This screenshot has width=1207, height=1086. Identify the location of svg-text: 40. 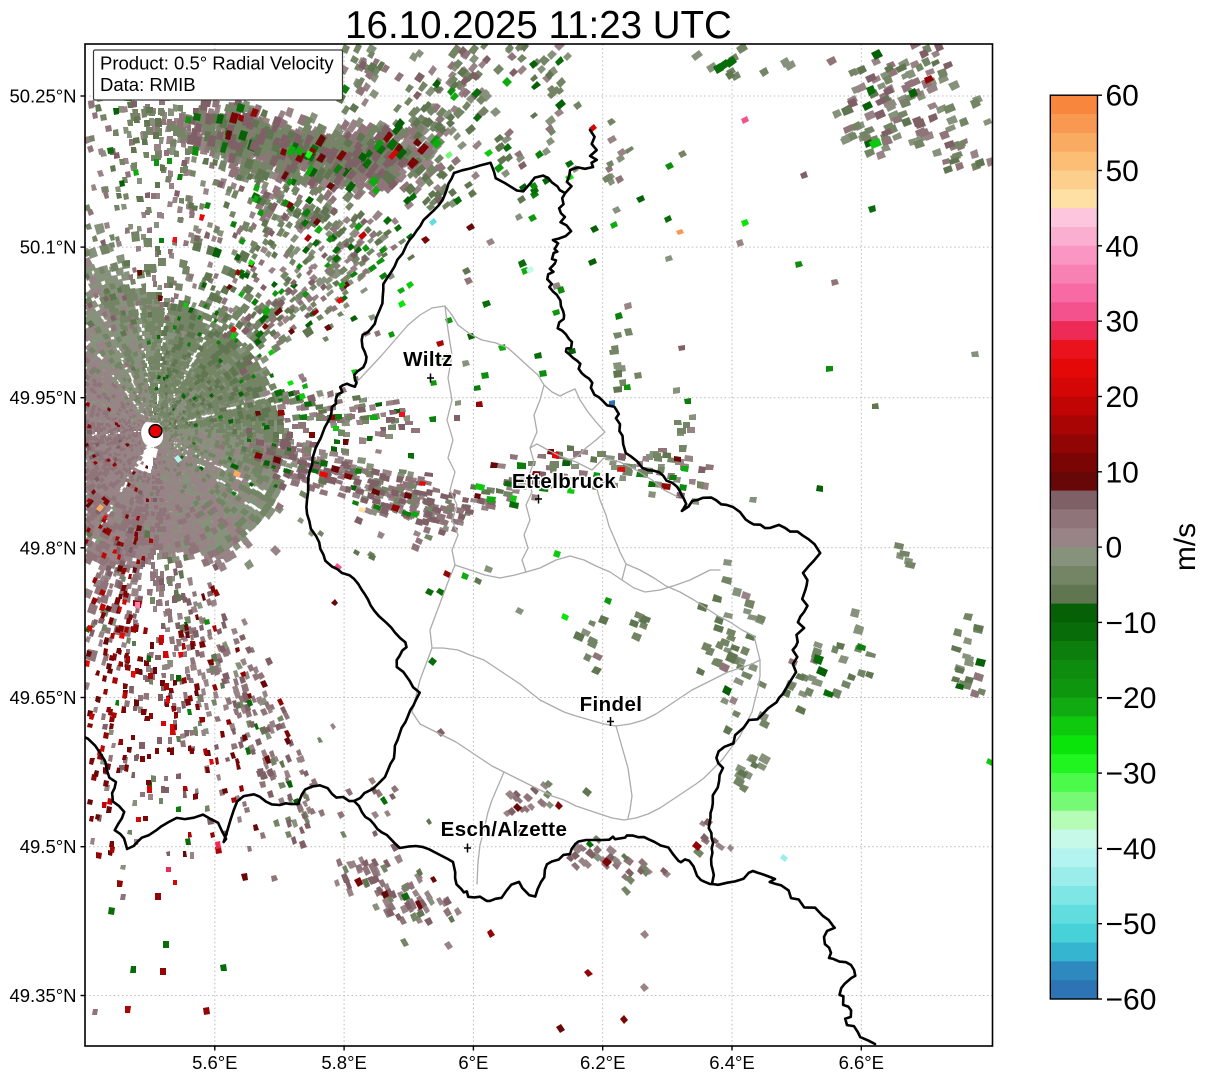
(1122, 246).